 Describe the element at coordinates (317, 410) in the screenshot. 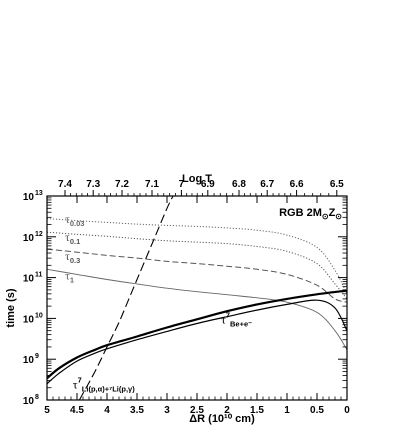

I see `x-tick-label: 0.5` at that location.